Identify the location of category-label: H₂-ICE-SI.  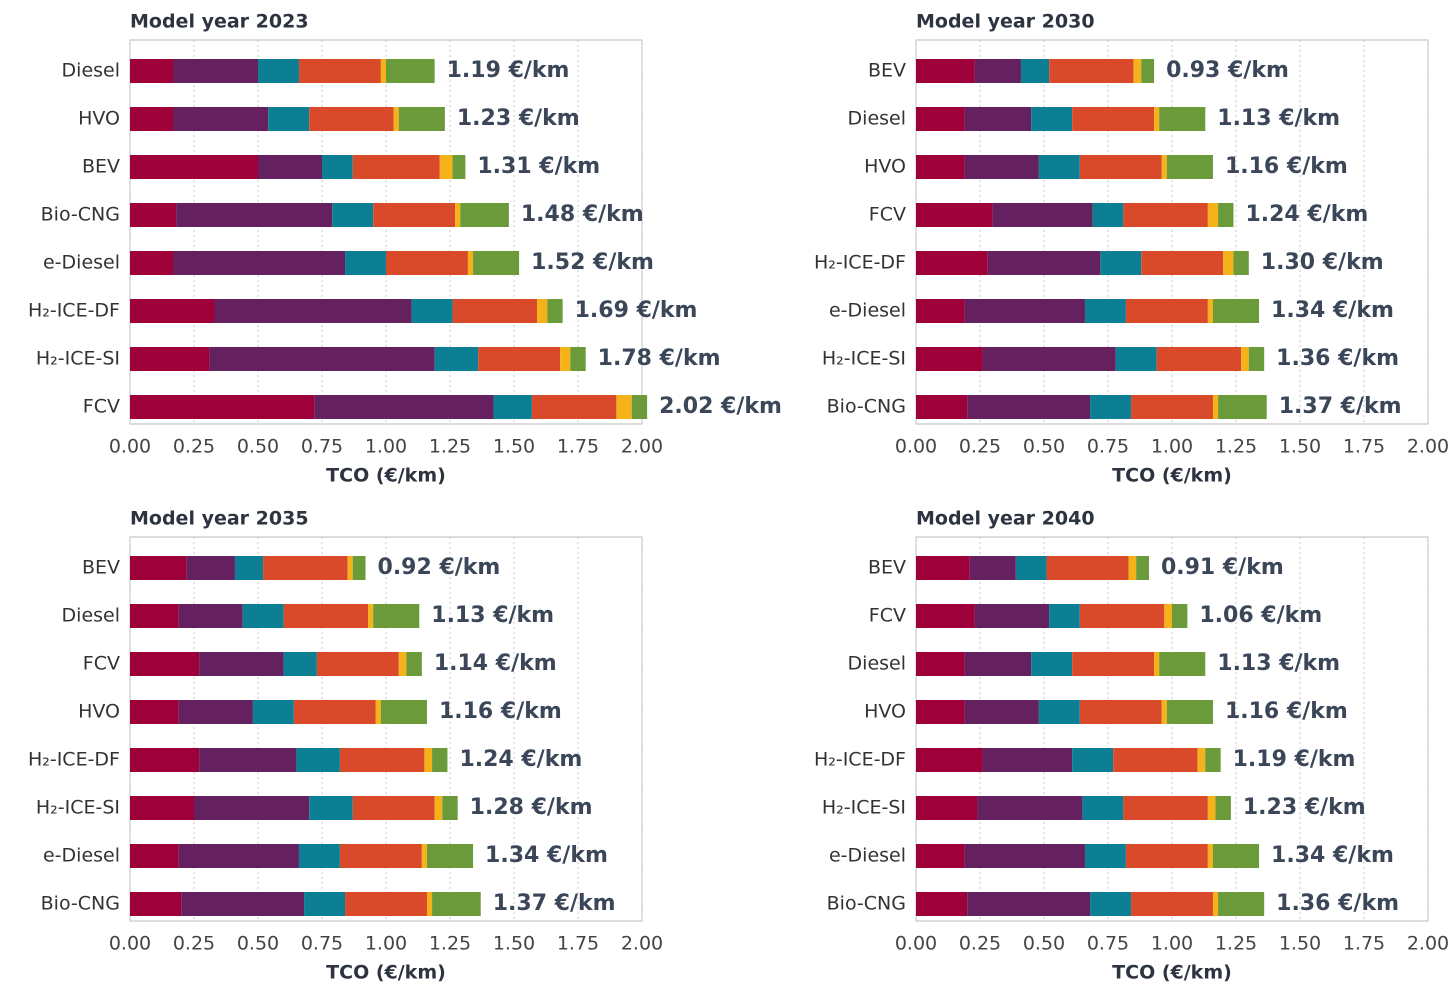
(864, 808).